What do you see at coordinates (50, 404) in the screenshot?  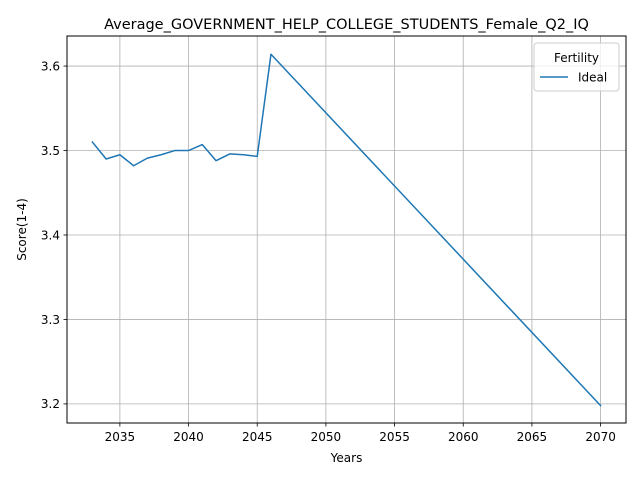 I see `y-tick-label: 3.2` at bounding box center [50, 404].